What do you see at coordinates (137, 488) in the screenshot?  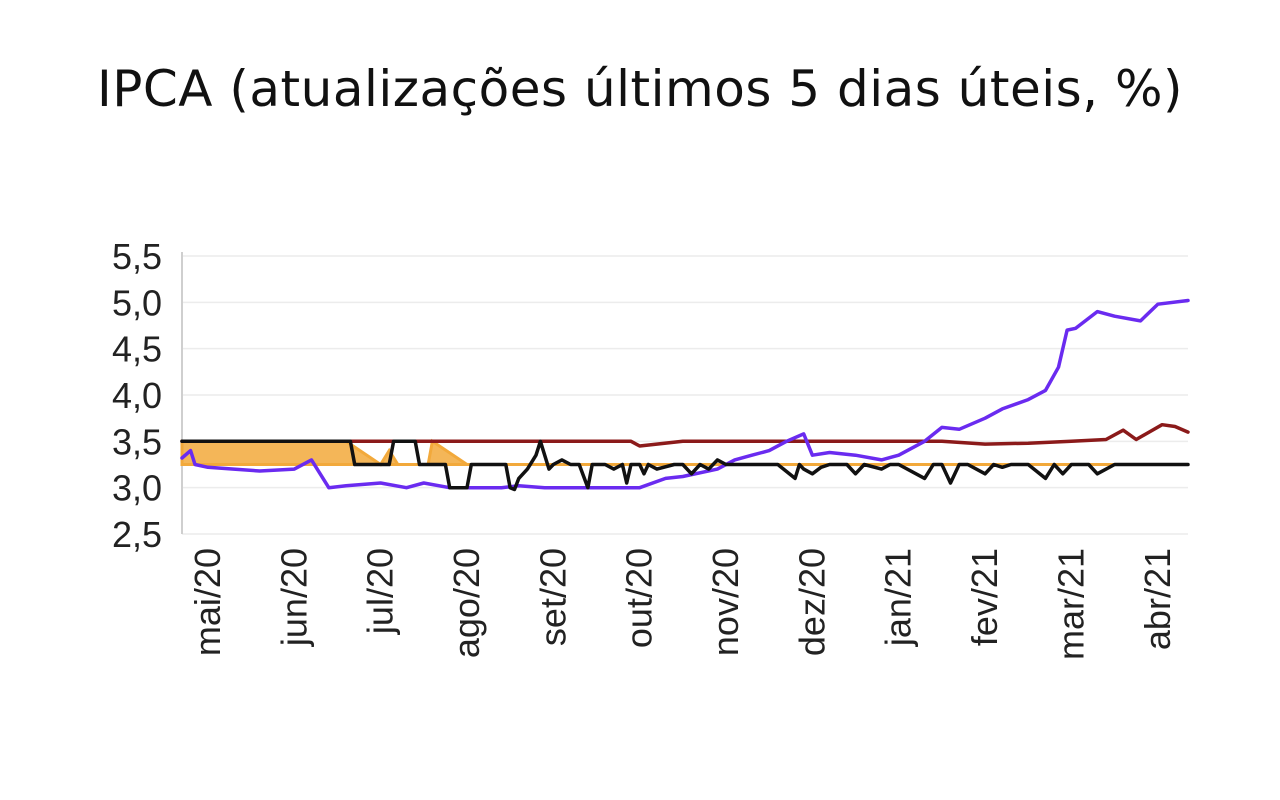 I see `y-tick-label: 3,0` at bounding box center [137, 488].